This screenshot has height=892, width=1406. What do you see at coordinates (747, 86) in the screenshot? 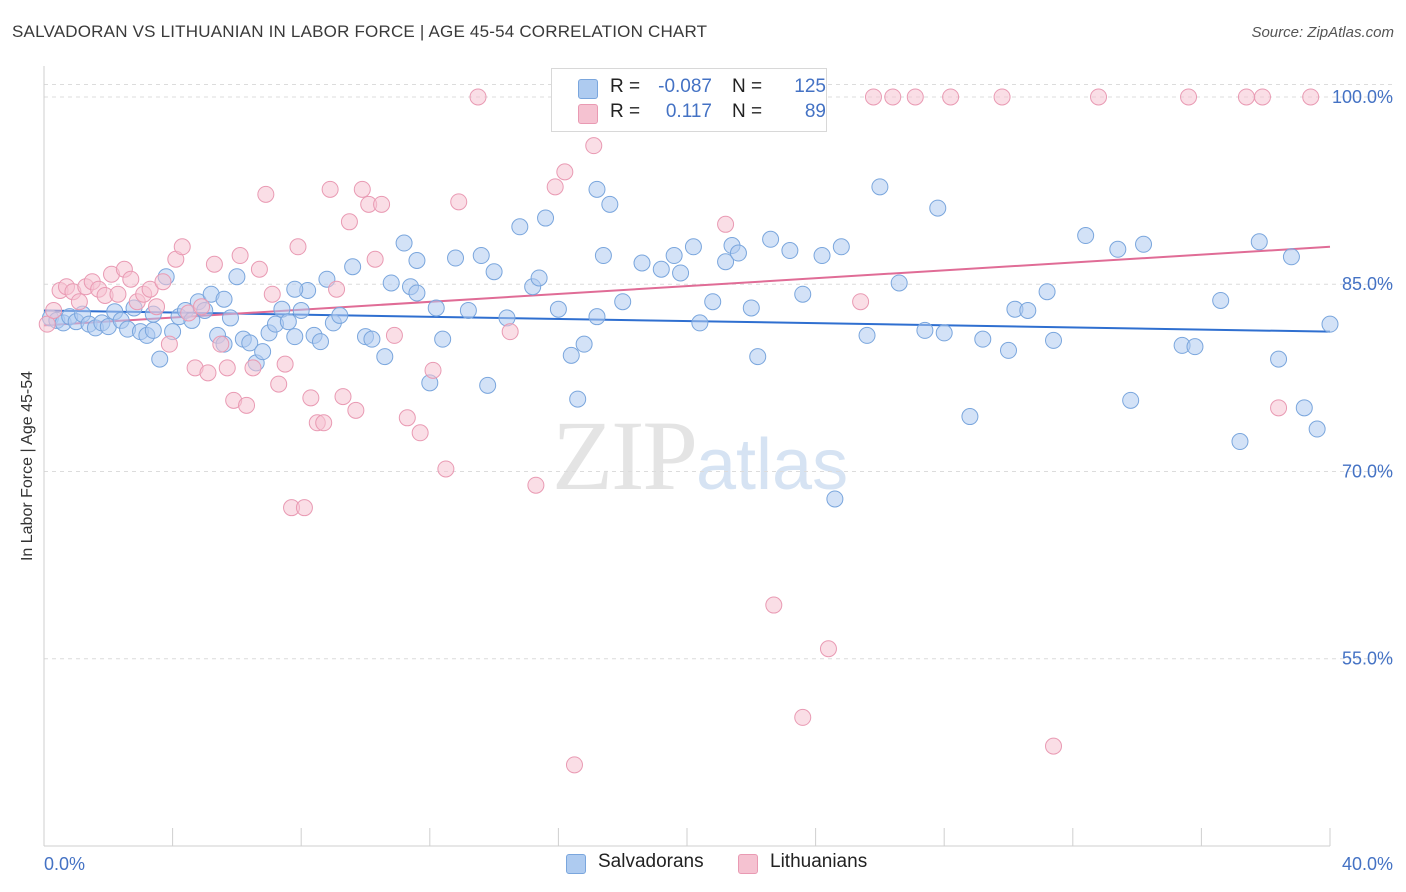
I see `legend-n-label: N =` at bounding box center [747, 86].